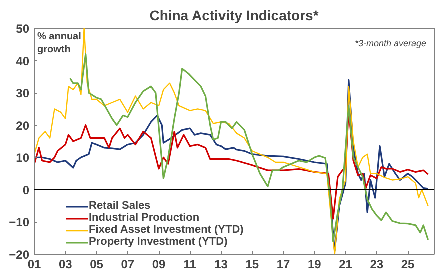 Image resolution: width=446 pixels, height=271 pixels. I want to click on y-tick-label: 0, so click(26, 190).